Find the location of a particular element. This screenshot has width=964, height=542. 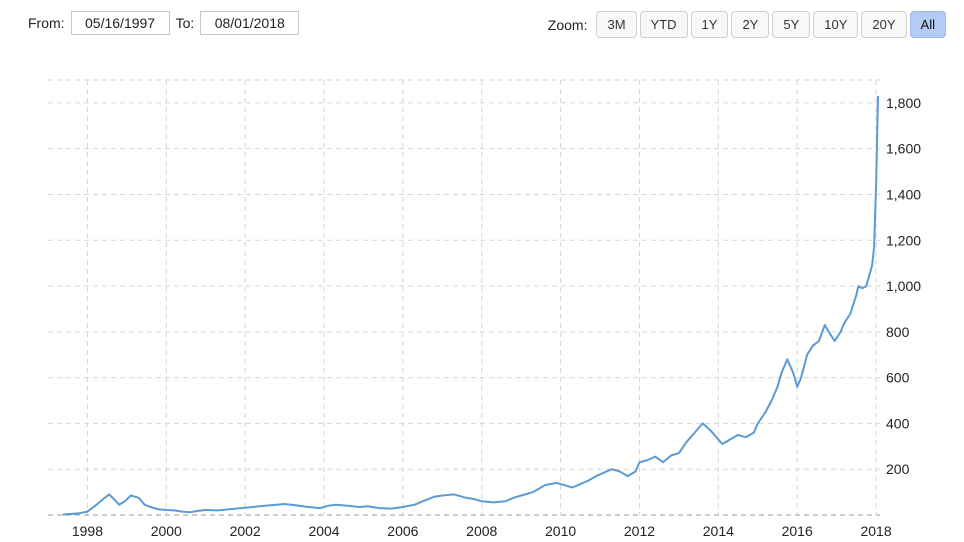

to-label: To: is located at coordinates (185, 23).